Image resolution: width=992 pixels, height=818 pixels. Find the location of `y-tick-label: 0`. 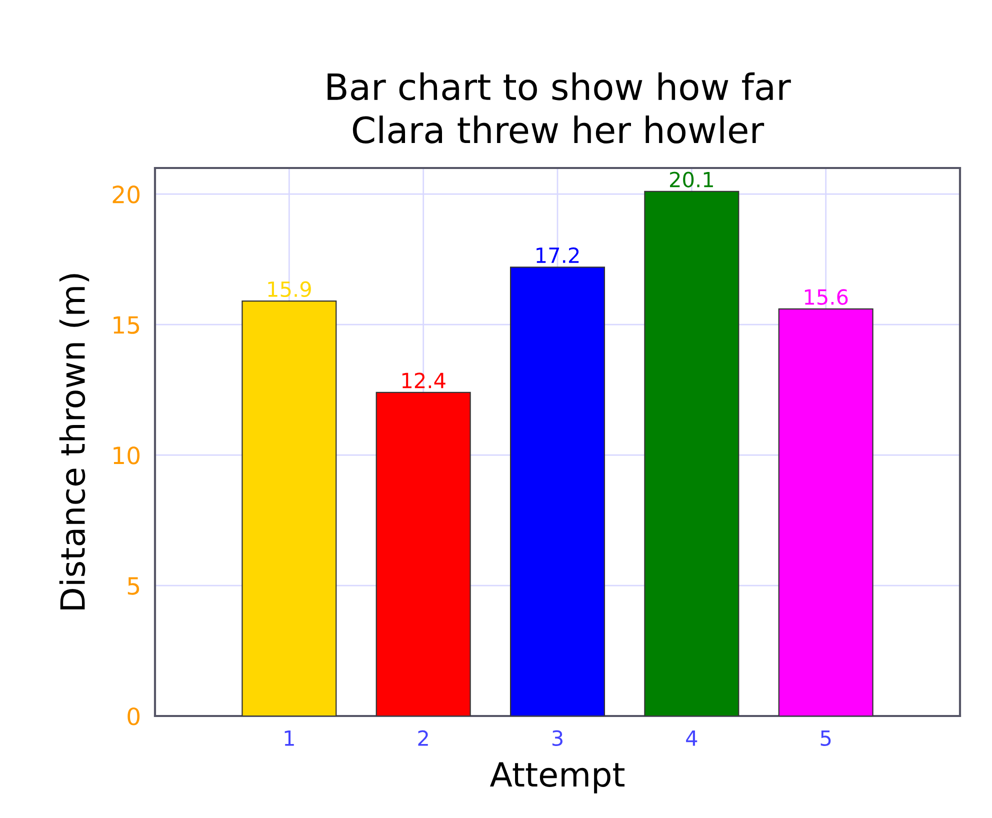

y-tick-label: 0 is located at coordinates (134, 716).